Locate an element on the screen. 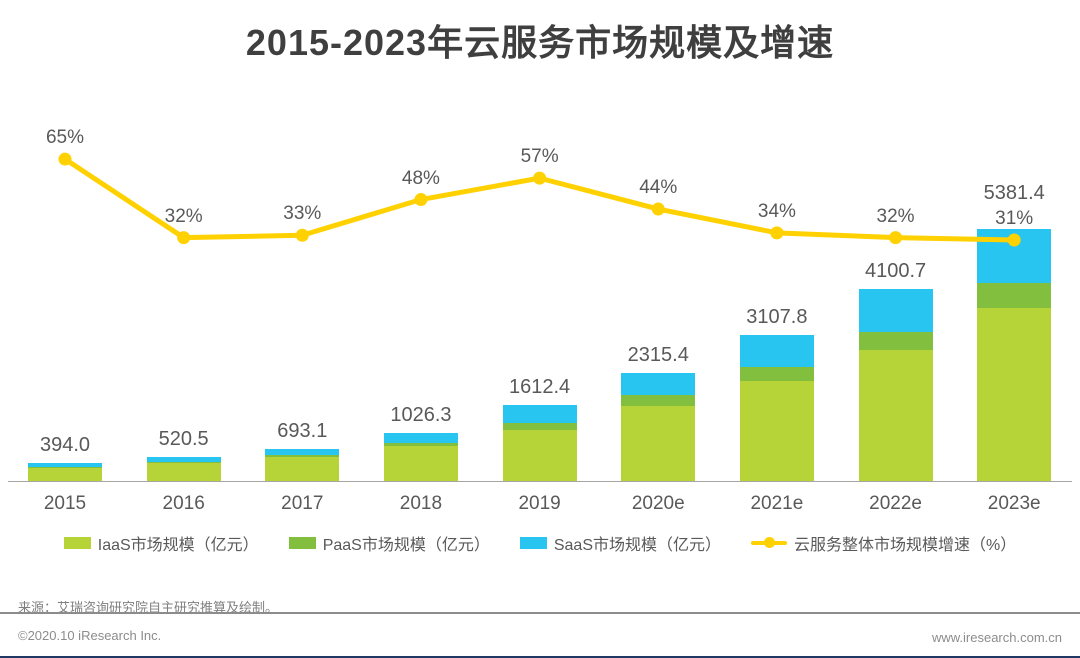 This screenshot has height=658, width=1080. pct-label-2021e: 34% is located at coordinates (776, 211).